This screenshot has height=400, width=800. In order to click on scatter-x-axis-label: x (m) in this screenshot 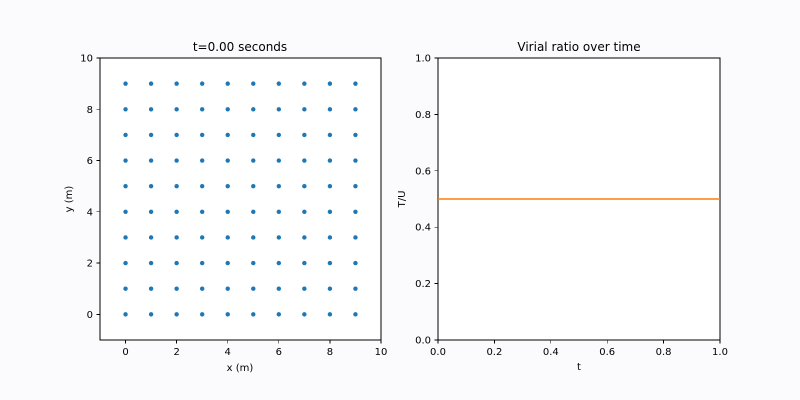, I will do `click(240, 368)`.